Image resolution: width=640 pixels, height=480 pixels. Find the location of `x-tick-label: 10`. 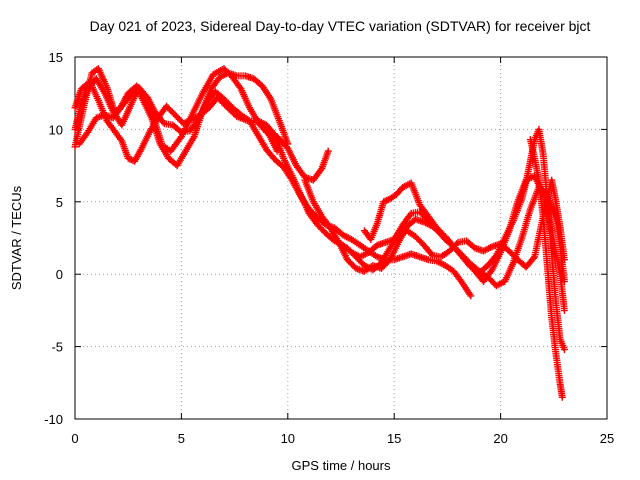

x-tick-label: 10 is located at coordinates (288, 438).